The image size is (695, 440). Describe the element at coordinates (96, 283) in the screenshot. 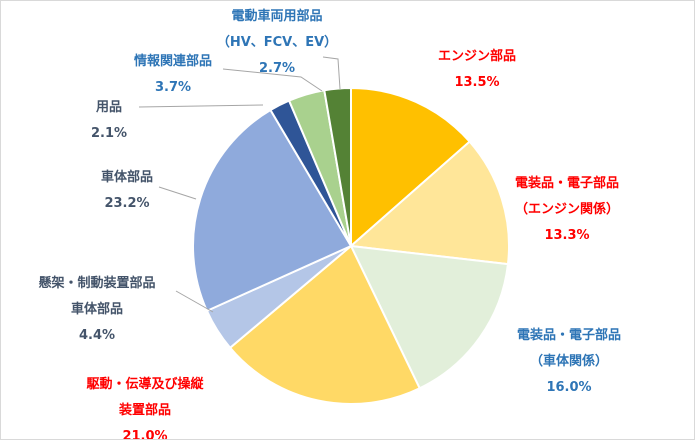

I see `slice-name-line: 懸架・制動装置部品` at that location.